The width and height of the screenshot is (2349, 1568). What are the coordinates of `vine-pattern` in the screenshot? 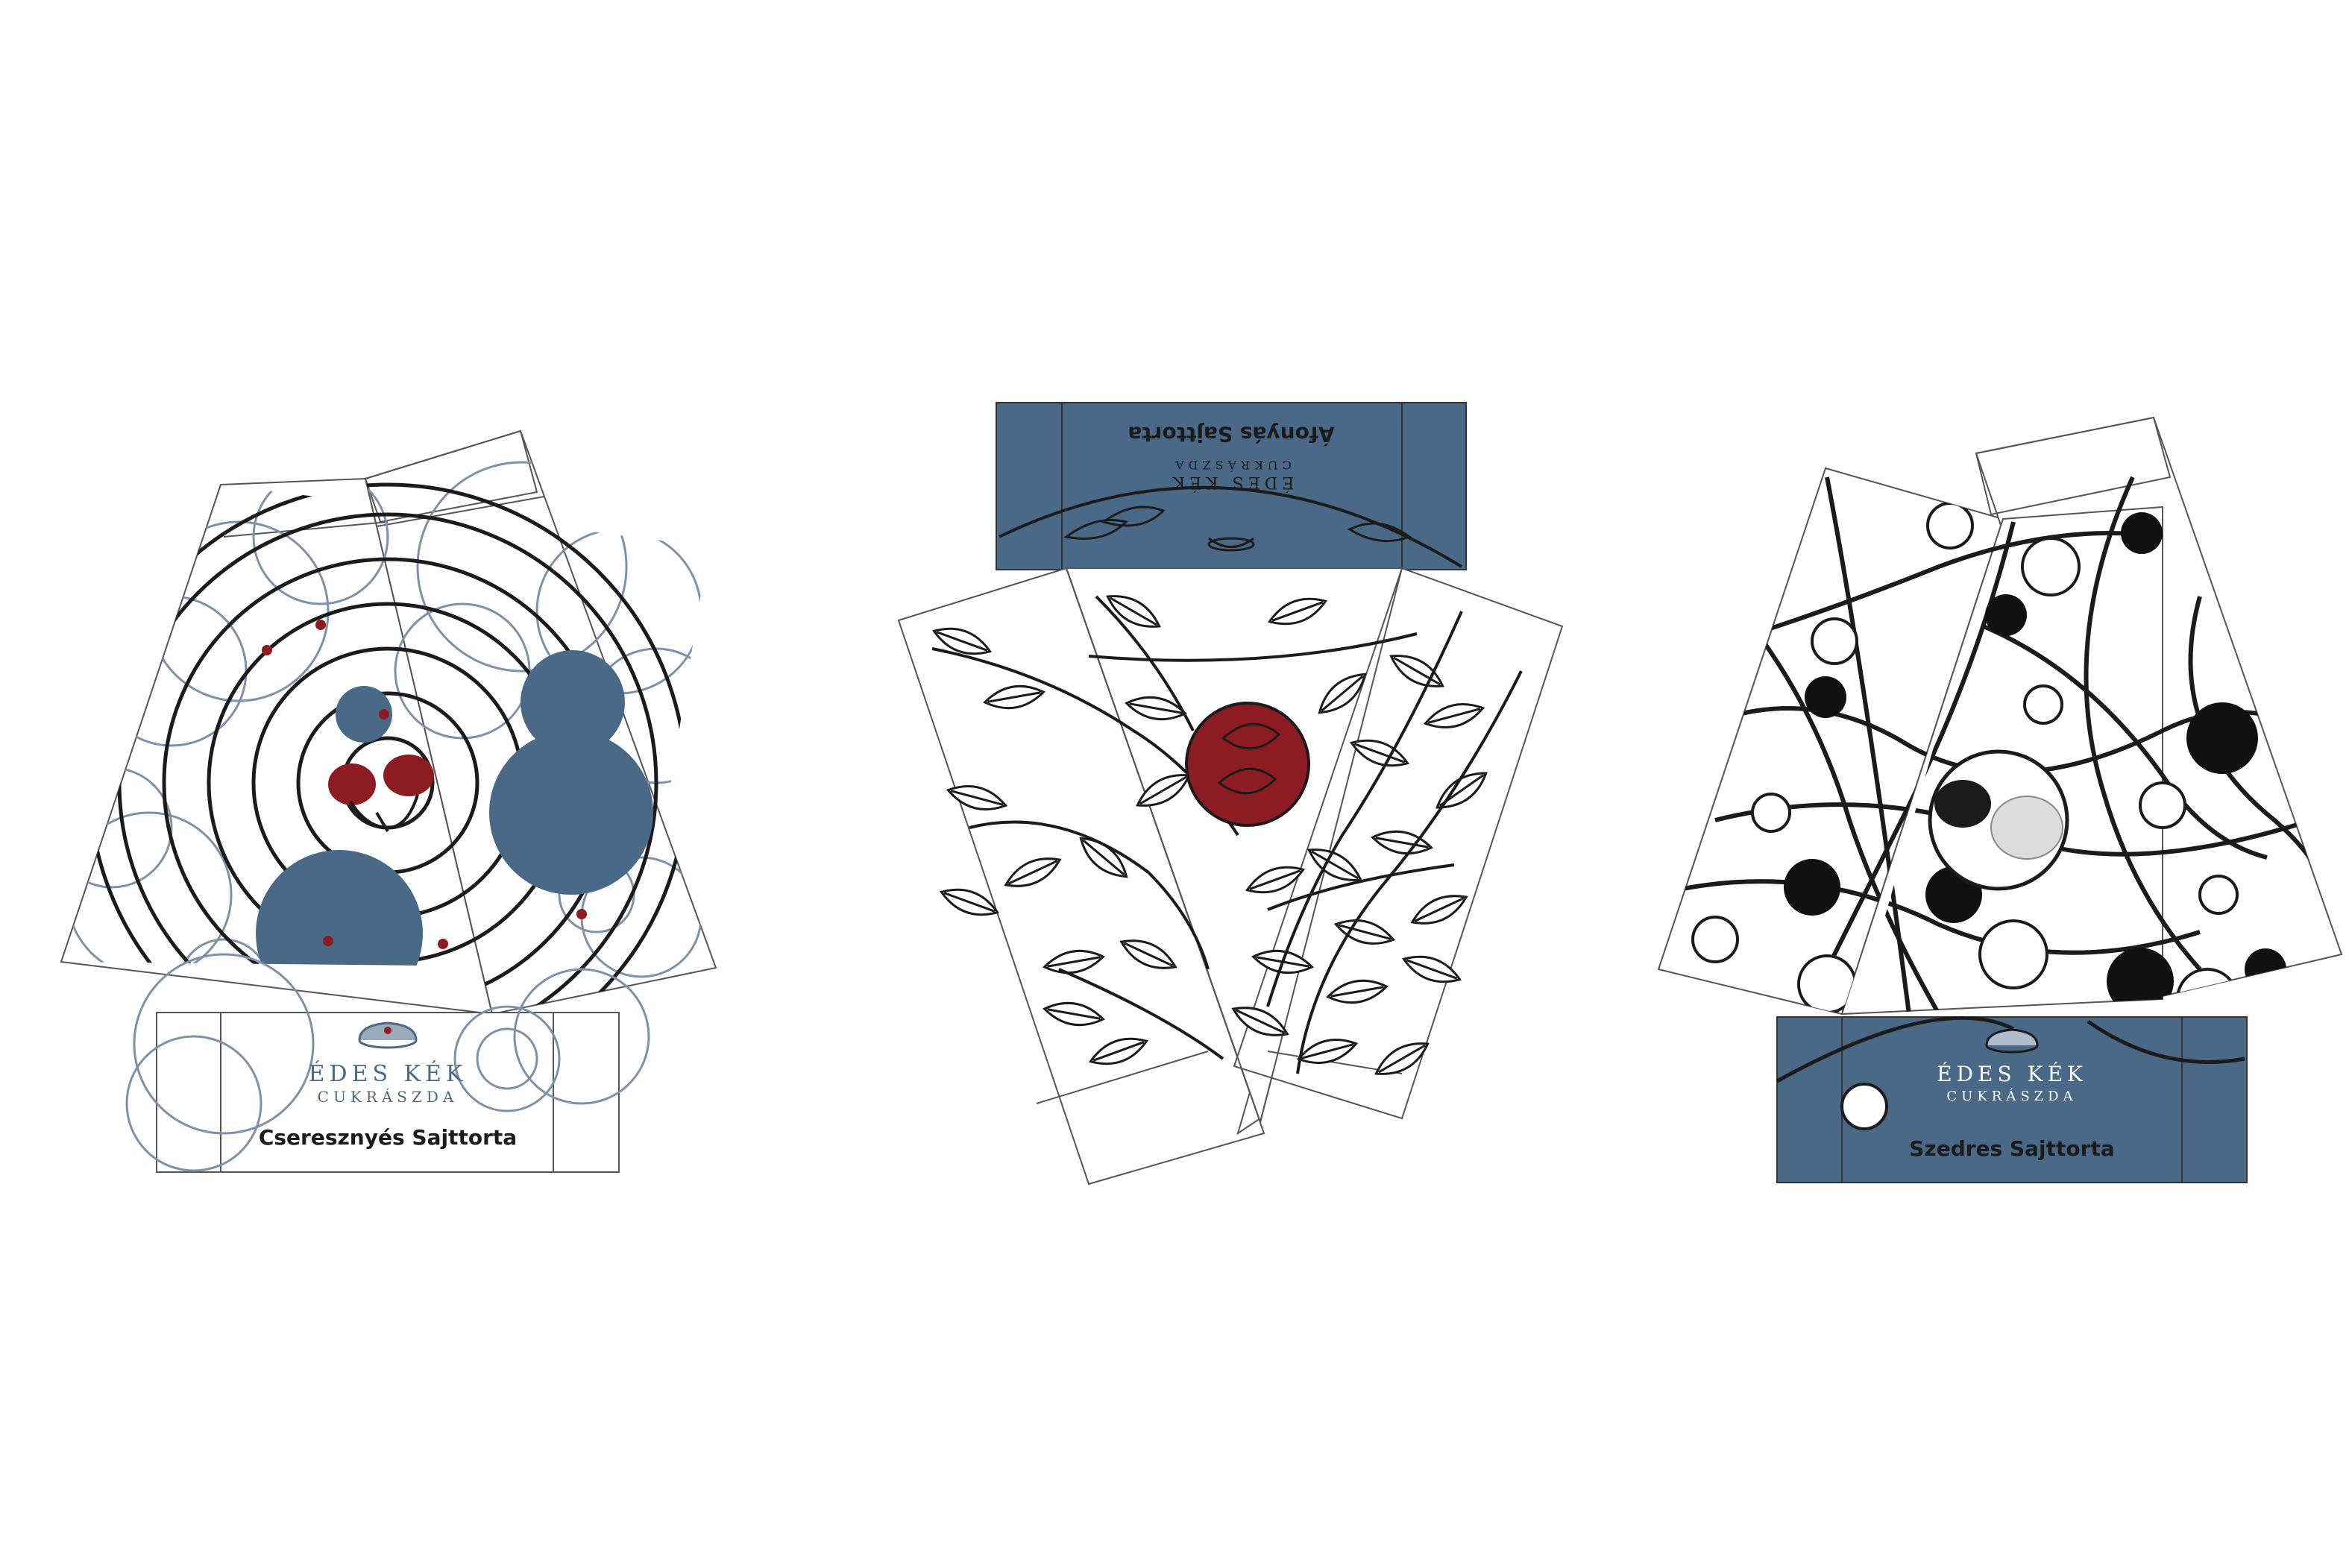 It's located at (1227, 834).